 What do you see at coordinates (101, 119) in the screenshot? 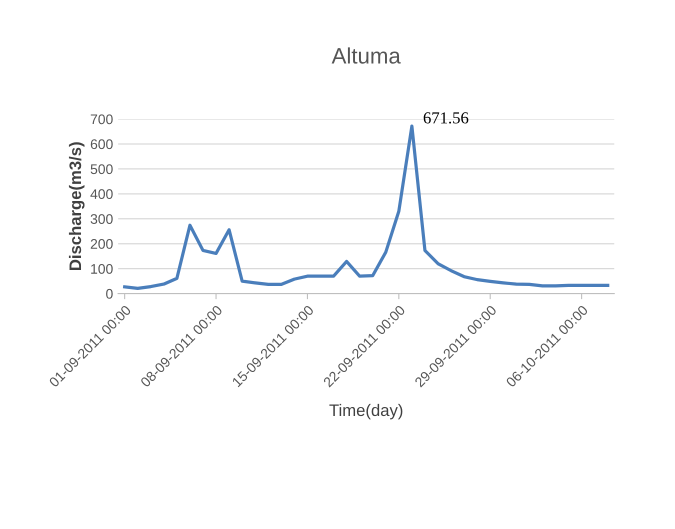
I see `y-tick-label: 700` at bounding box center [101, 119].